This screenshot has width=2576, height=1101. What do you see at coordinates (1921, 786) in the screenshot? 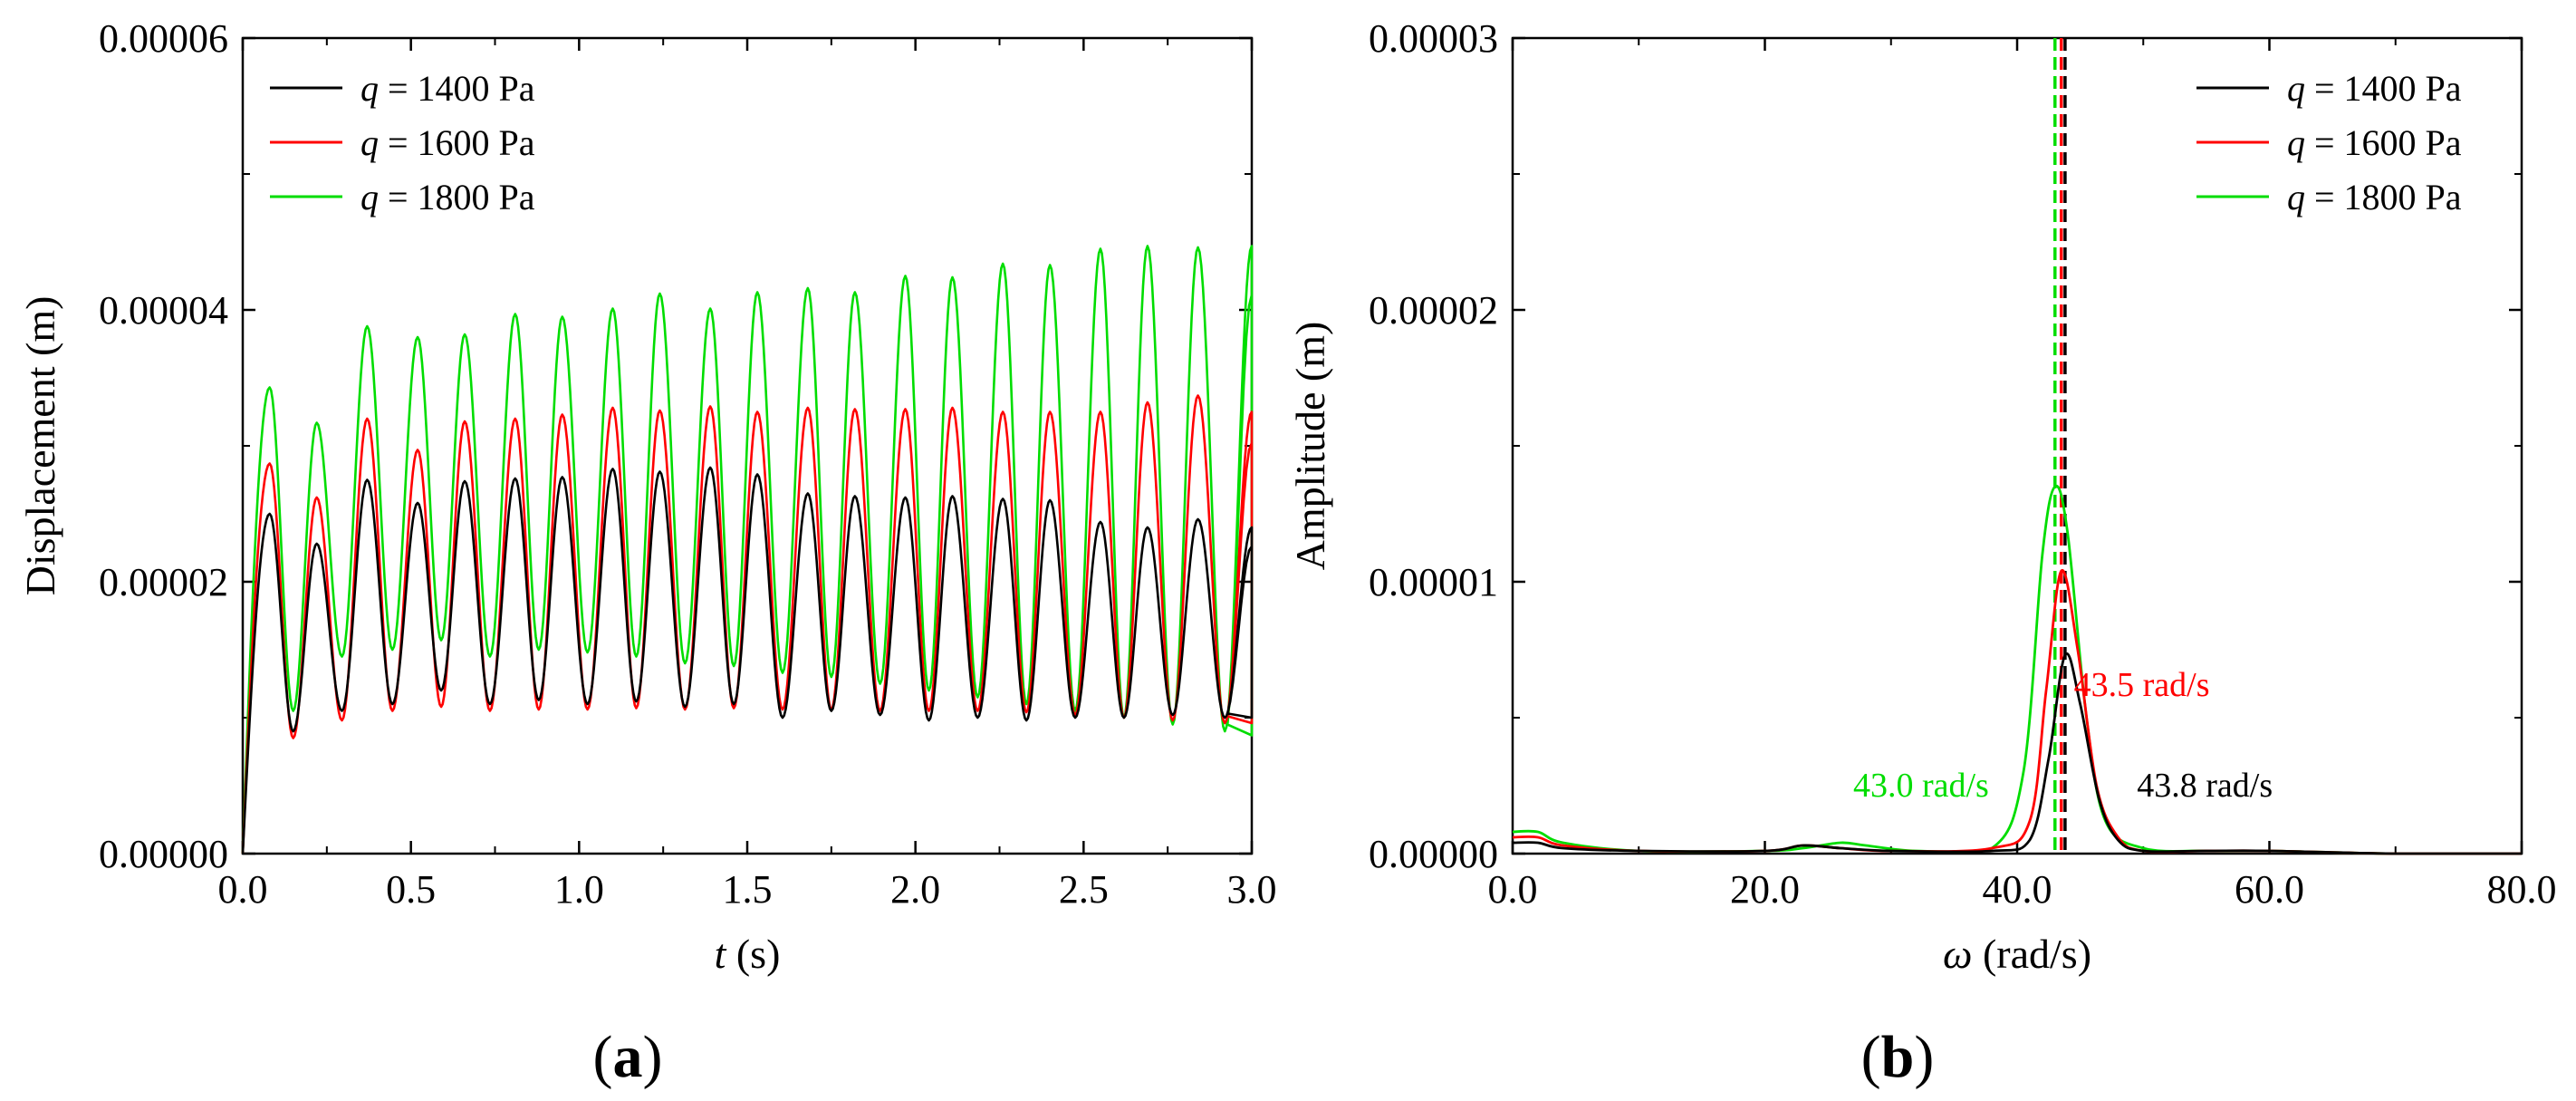
I see `peak-annotation: 43.0 rad/s` at bounding box center [1921, 786].